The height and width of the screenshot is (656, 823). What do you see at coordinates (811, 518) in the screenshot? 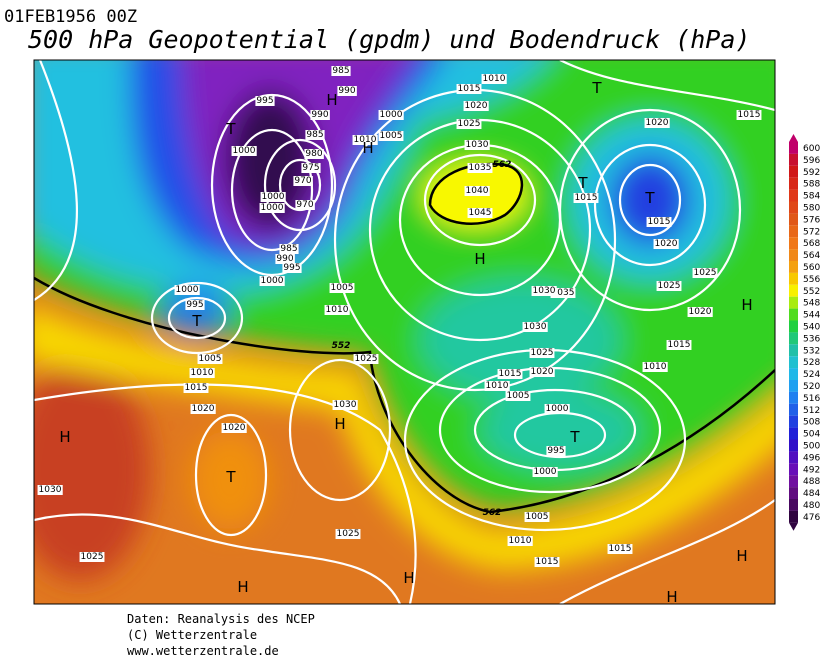
I see `legend-label: 476` at bounding box center [811, 518].